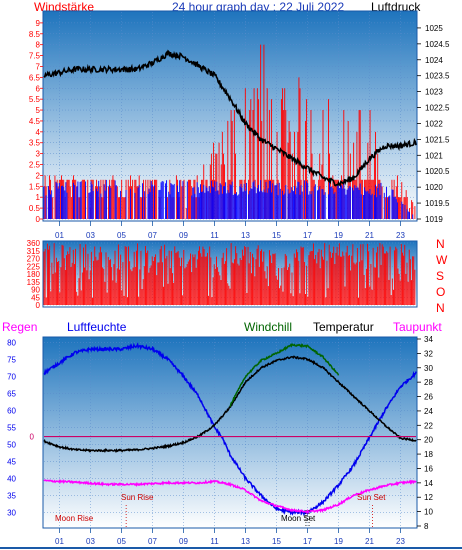 The image size is (462, 550). What do you see at coordinates (32, 437) in the screenshot?
I see `rain-zero-label: 0` at bounding box center [32, 437].